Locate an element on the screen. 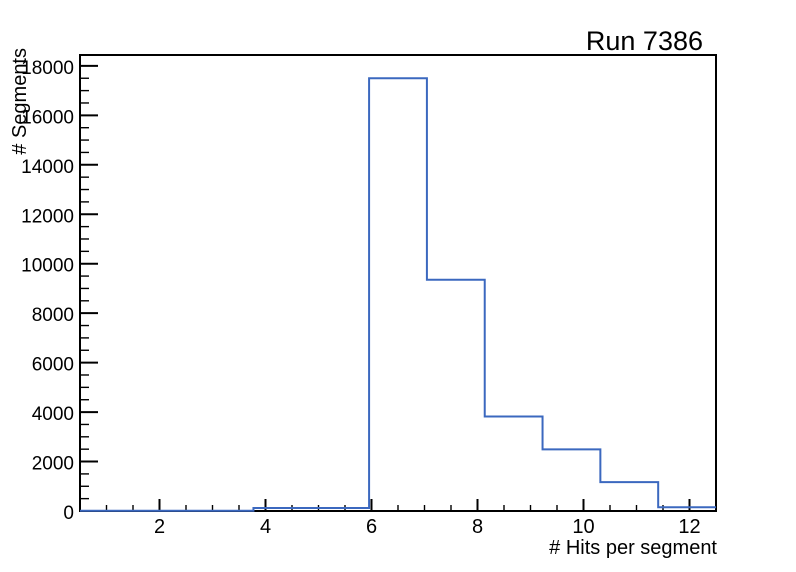 The height and width of the screenshot is (572, 796). x-axis-title: # Hits per segment is located at coordinates (633, 548).